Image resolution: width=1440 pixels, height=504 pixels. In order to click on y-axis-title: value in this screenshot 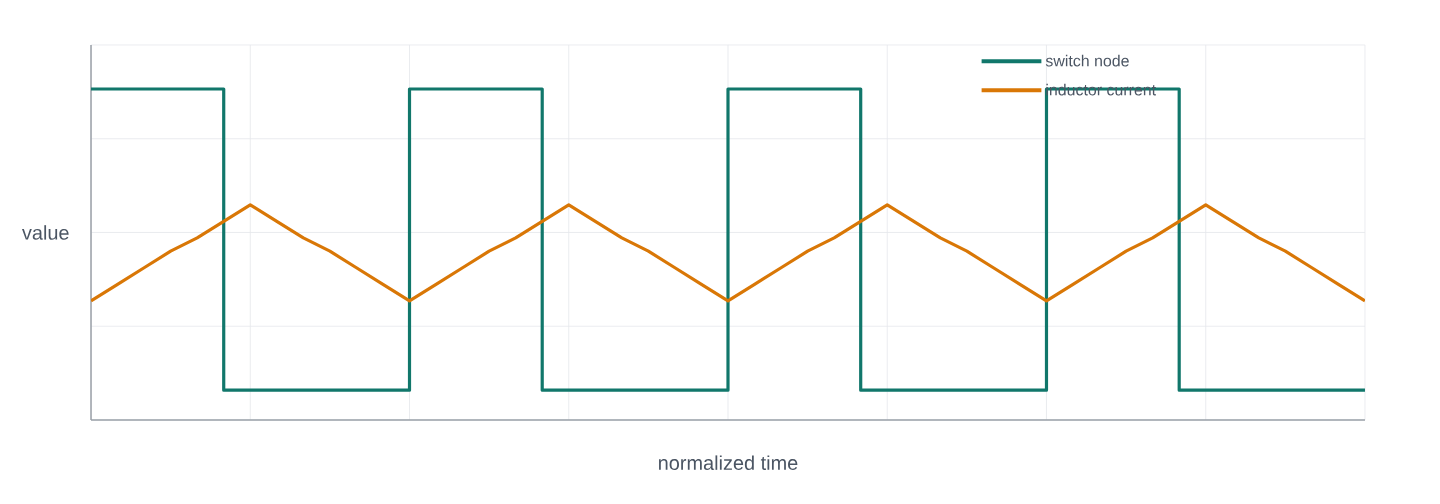, I will do `click(45, 232)`.